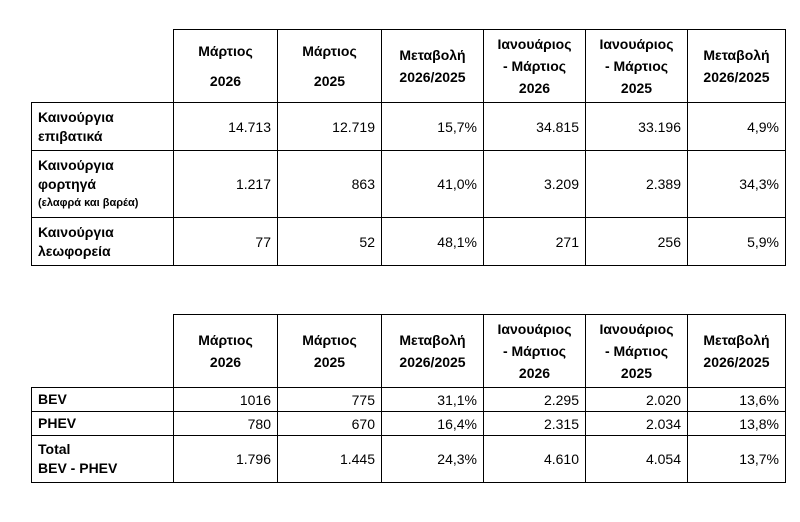 Image resolution: width=800 pixels, height=522 pixels. Describe the element at coordinates (329, 184) in the screenshot. I see `table-cell: 863` at that location.